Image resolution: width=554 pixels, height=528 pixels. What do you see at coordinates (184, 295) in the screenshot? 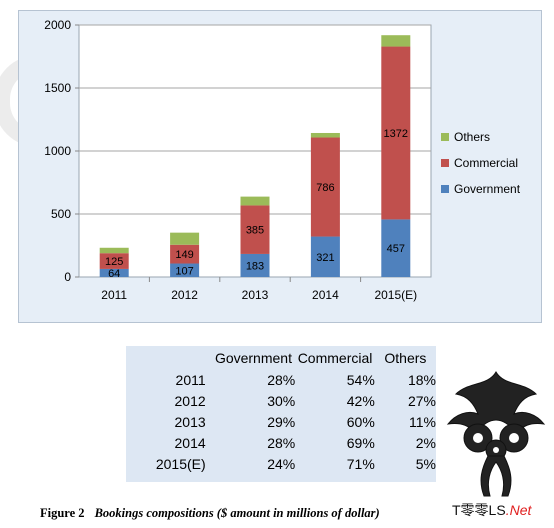
I see `x-tick-label: 2012` at bounding box center [184, 295].